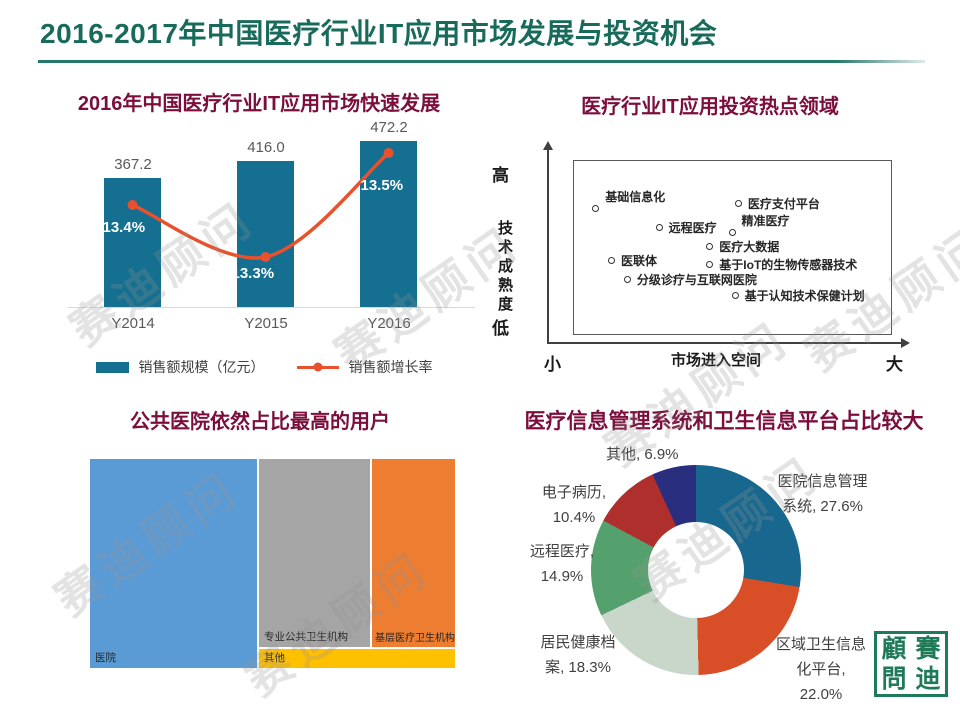  I want to click on treemap-block-label: 专业公共卫生机构, so click(306, 637).